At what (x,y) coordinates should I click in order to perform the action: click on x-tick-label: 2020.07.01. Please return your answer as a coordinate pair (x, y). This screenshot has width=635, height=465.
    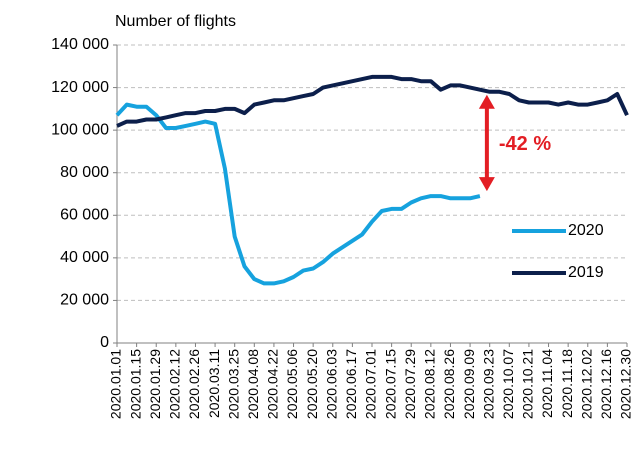
    Looking at the image, I should click on (371, 384).